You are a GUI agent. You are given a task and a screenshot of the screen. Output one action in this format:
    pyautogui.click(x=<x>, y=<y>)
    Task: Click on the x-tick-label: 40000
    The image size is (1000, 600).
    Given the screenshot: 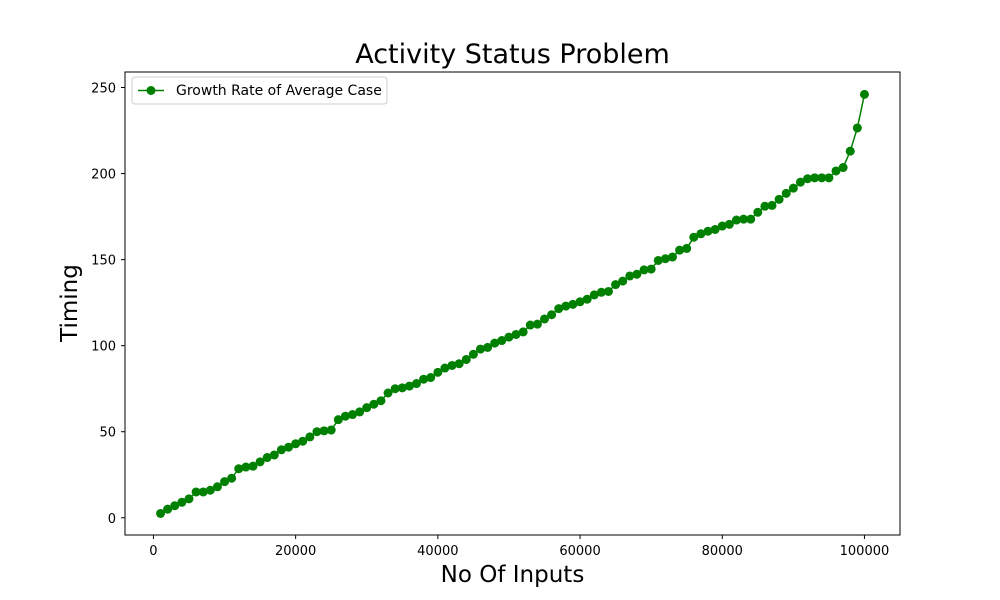 What is the action you would take?
    pyautogui.click(x=437, y=551)
    